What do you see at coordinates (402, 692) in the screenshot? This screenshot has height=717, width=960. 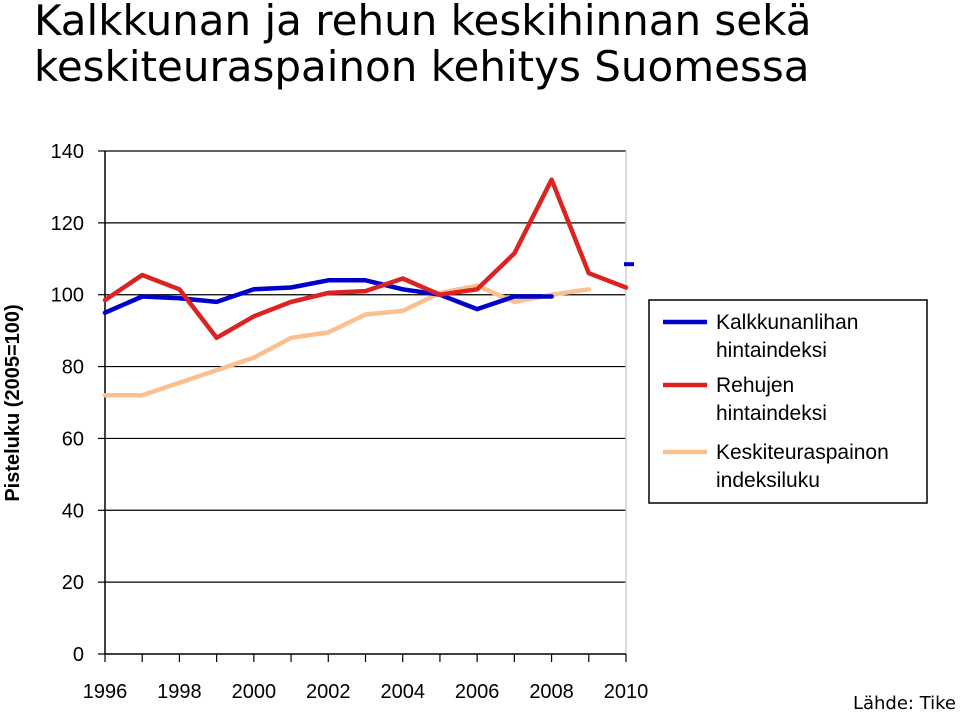 I see `x-tick-label-2004: 2004` at bounding box center [402, 692].